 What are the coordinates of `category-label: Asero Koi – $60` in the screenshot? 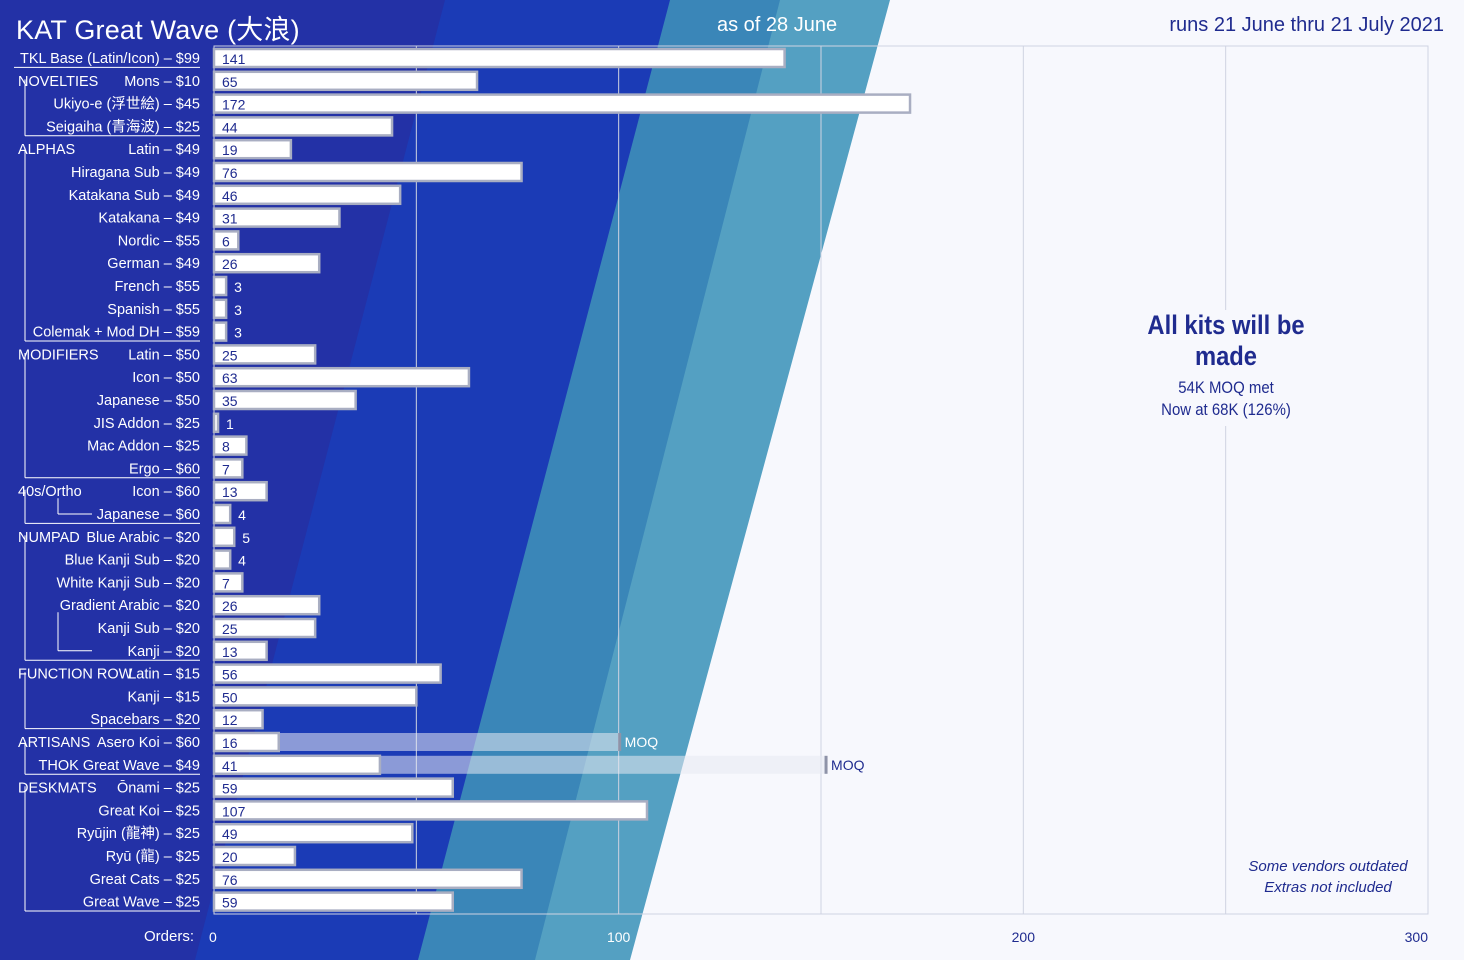 It's located at (148, 743).